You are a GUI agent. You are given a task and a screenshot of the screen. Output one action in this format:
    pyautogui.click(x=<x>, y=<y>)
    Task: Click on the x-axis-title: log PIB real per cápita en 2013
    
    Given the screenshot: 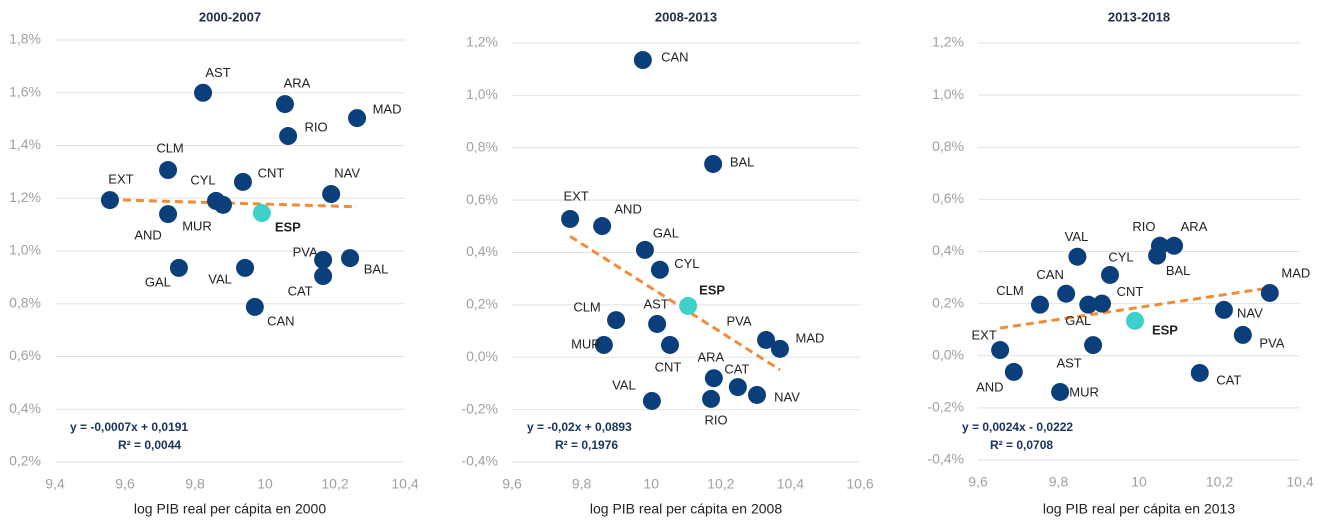 What is the action you would take?
    pyautogui.click(x=1139, y=509)
    